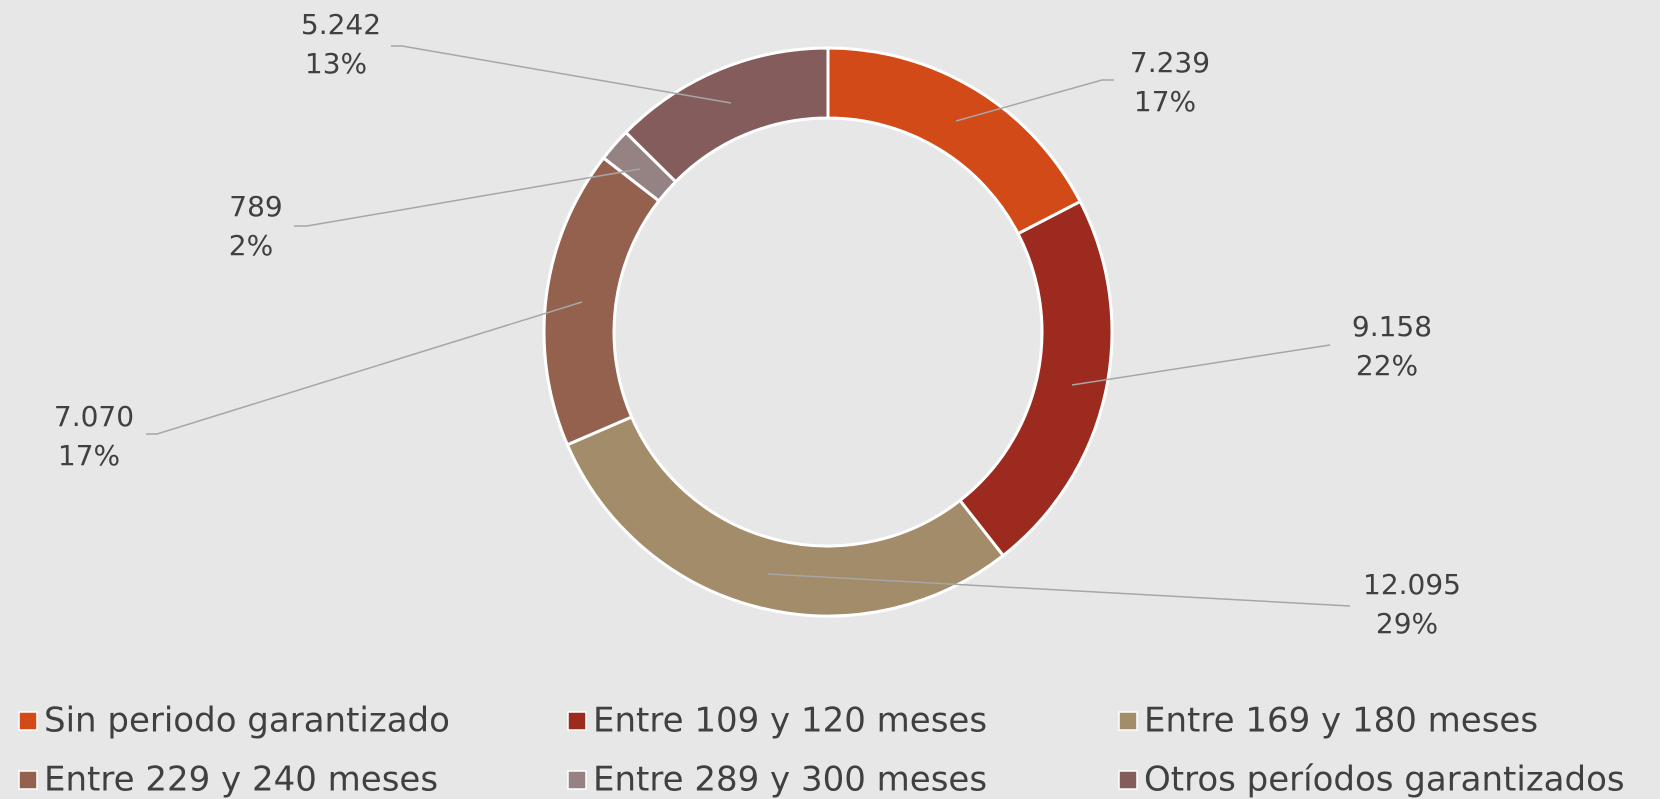 This screenshot has height=799, width=1660. Describe the element at coordinates (336, 63) in the screenshot. I see `percent-label: 13%` at that location.